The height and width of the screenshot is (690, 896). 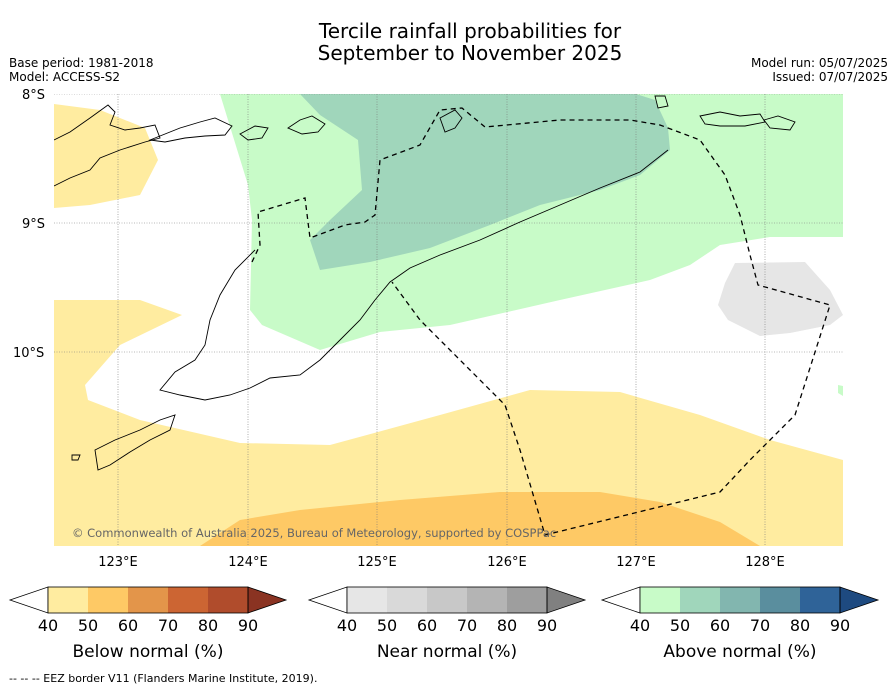 What do you see at coordinates (547, 625) in the screenshot?
I see `colorbar-near-tick: 90` at bounding box center [547, 625].